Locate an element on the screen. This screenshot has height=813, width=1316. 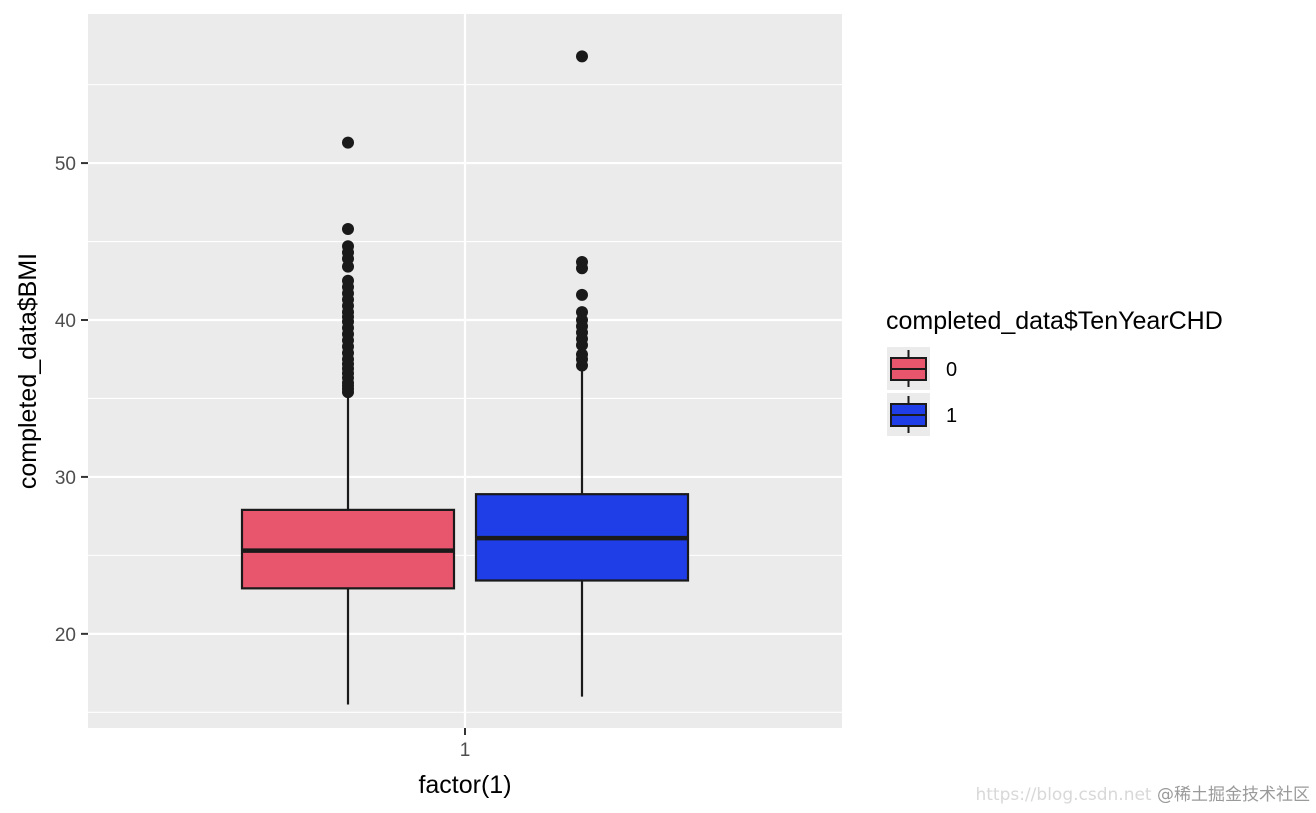
legend-key-1: 1 is located at coordinates (922, 414).